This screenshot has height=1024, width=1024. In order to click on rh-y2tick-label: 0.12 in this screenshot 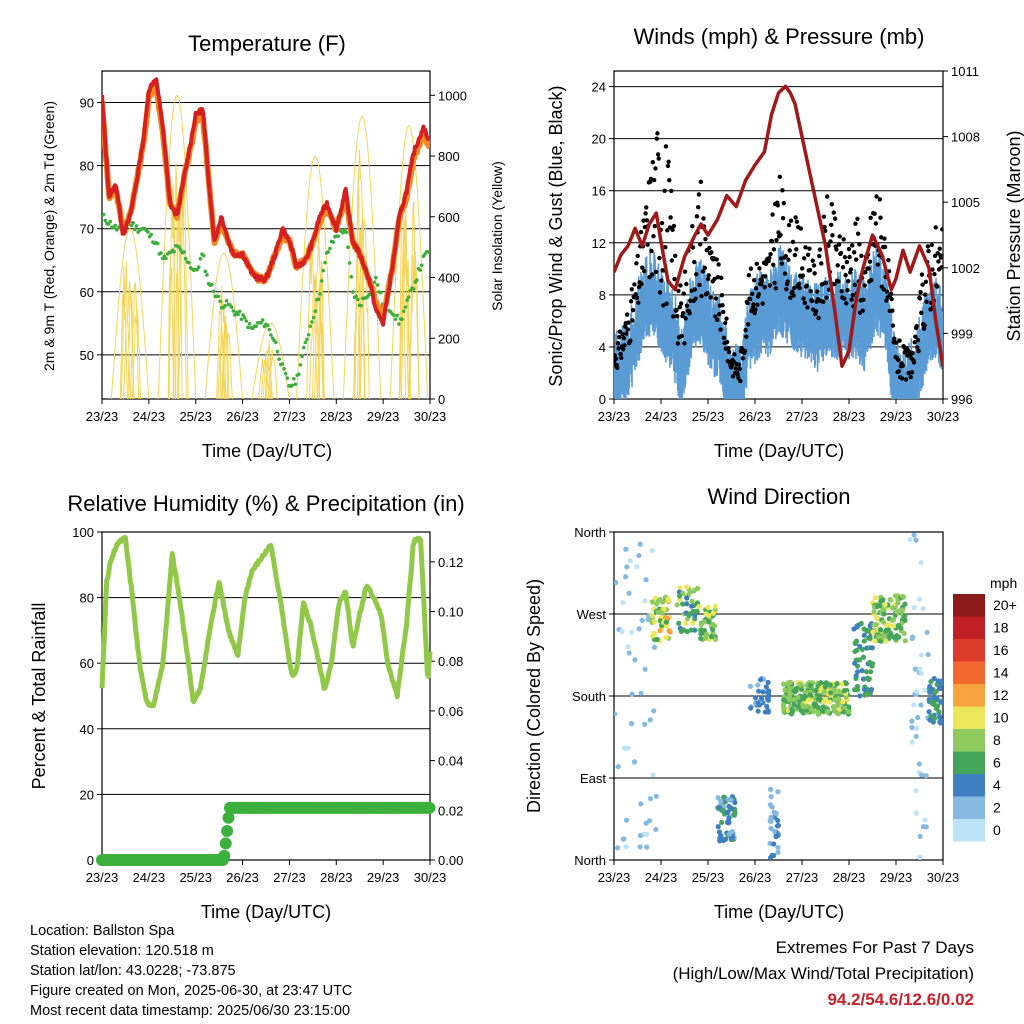, I will do `click(450, 562)`.